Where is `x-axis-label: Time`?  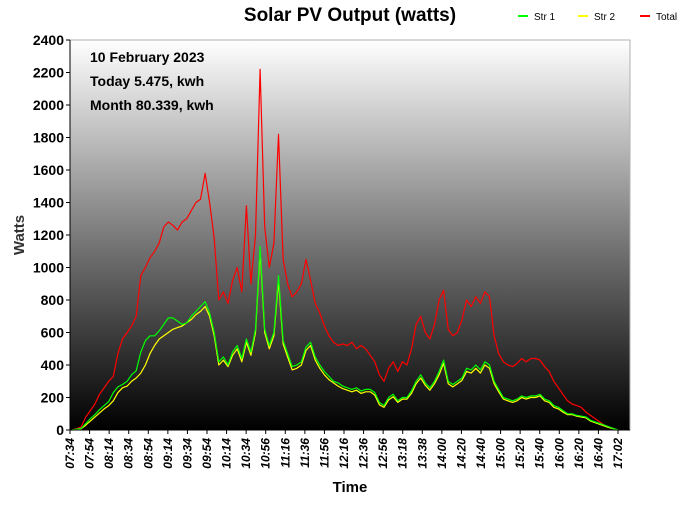
x-axis-label: Time is located at coordinates (350, 487).